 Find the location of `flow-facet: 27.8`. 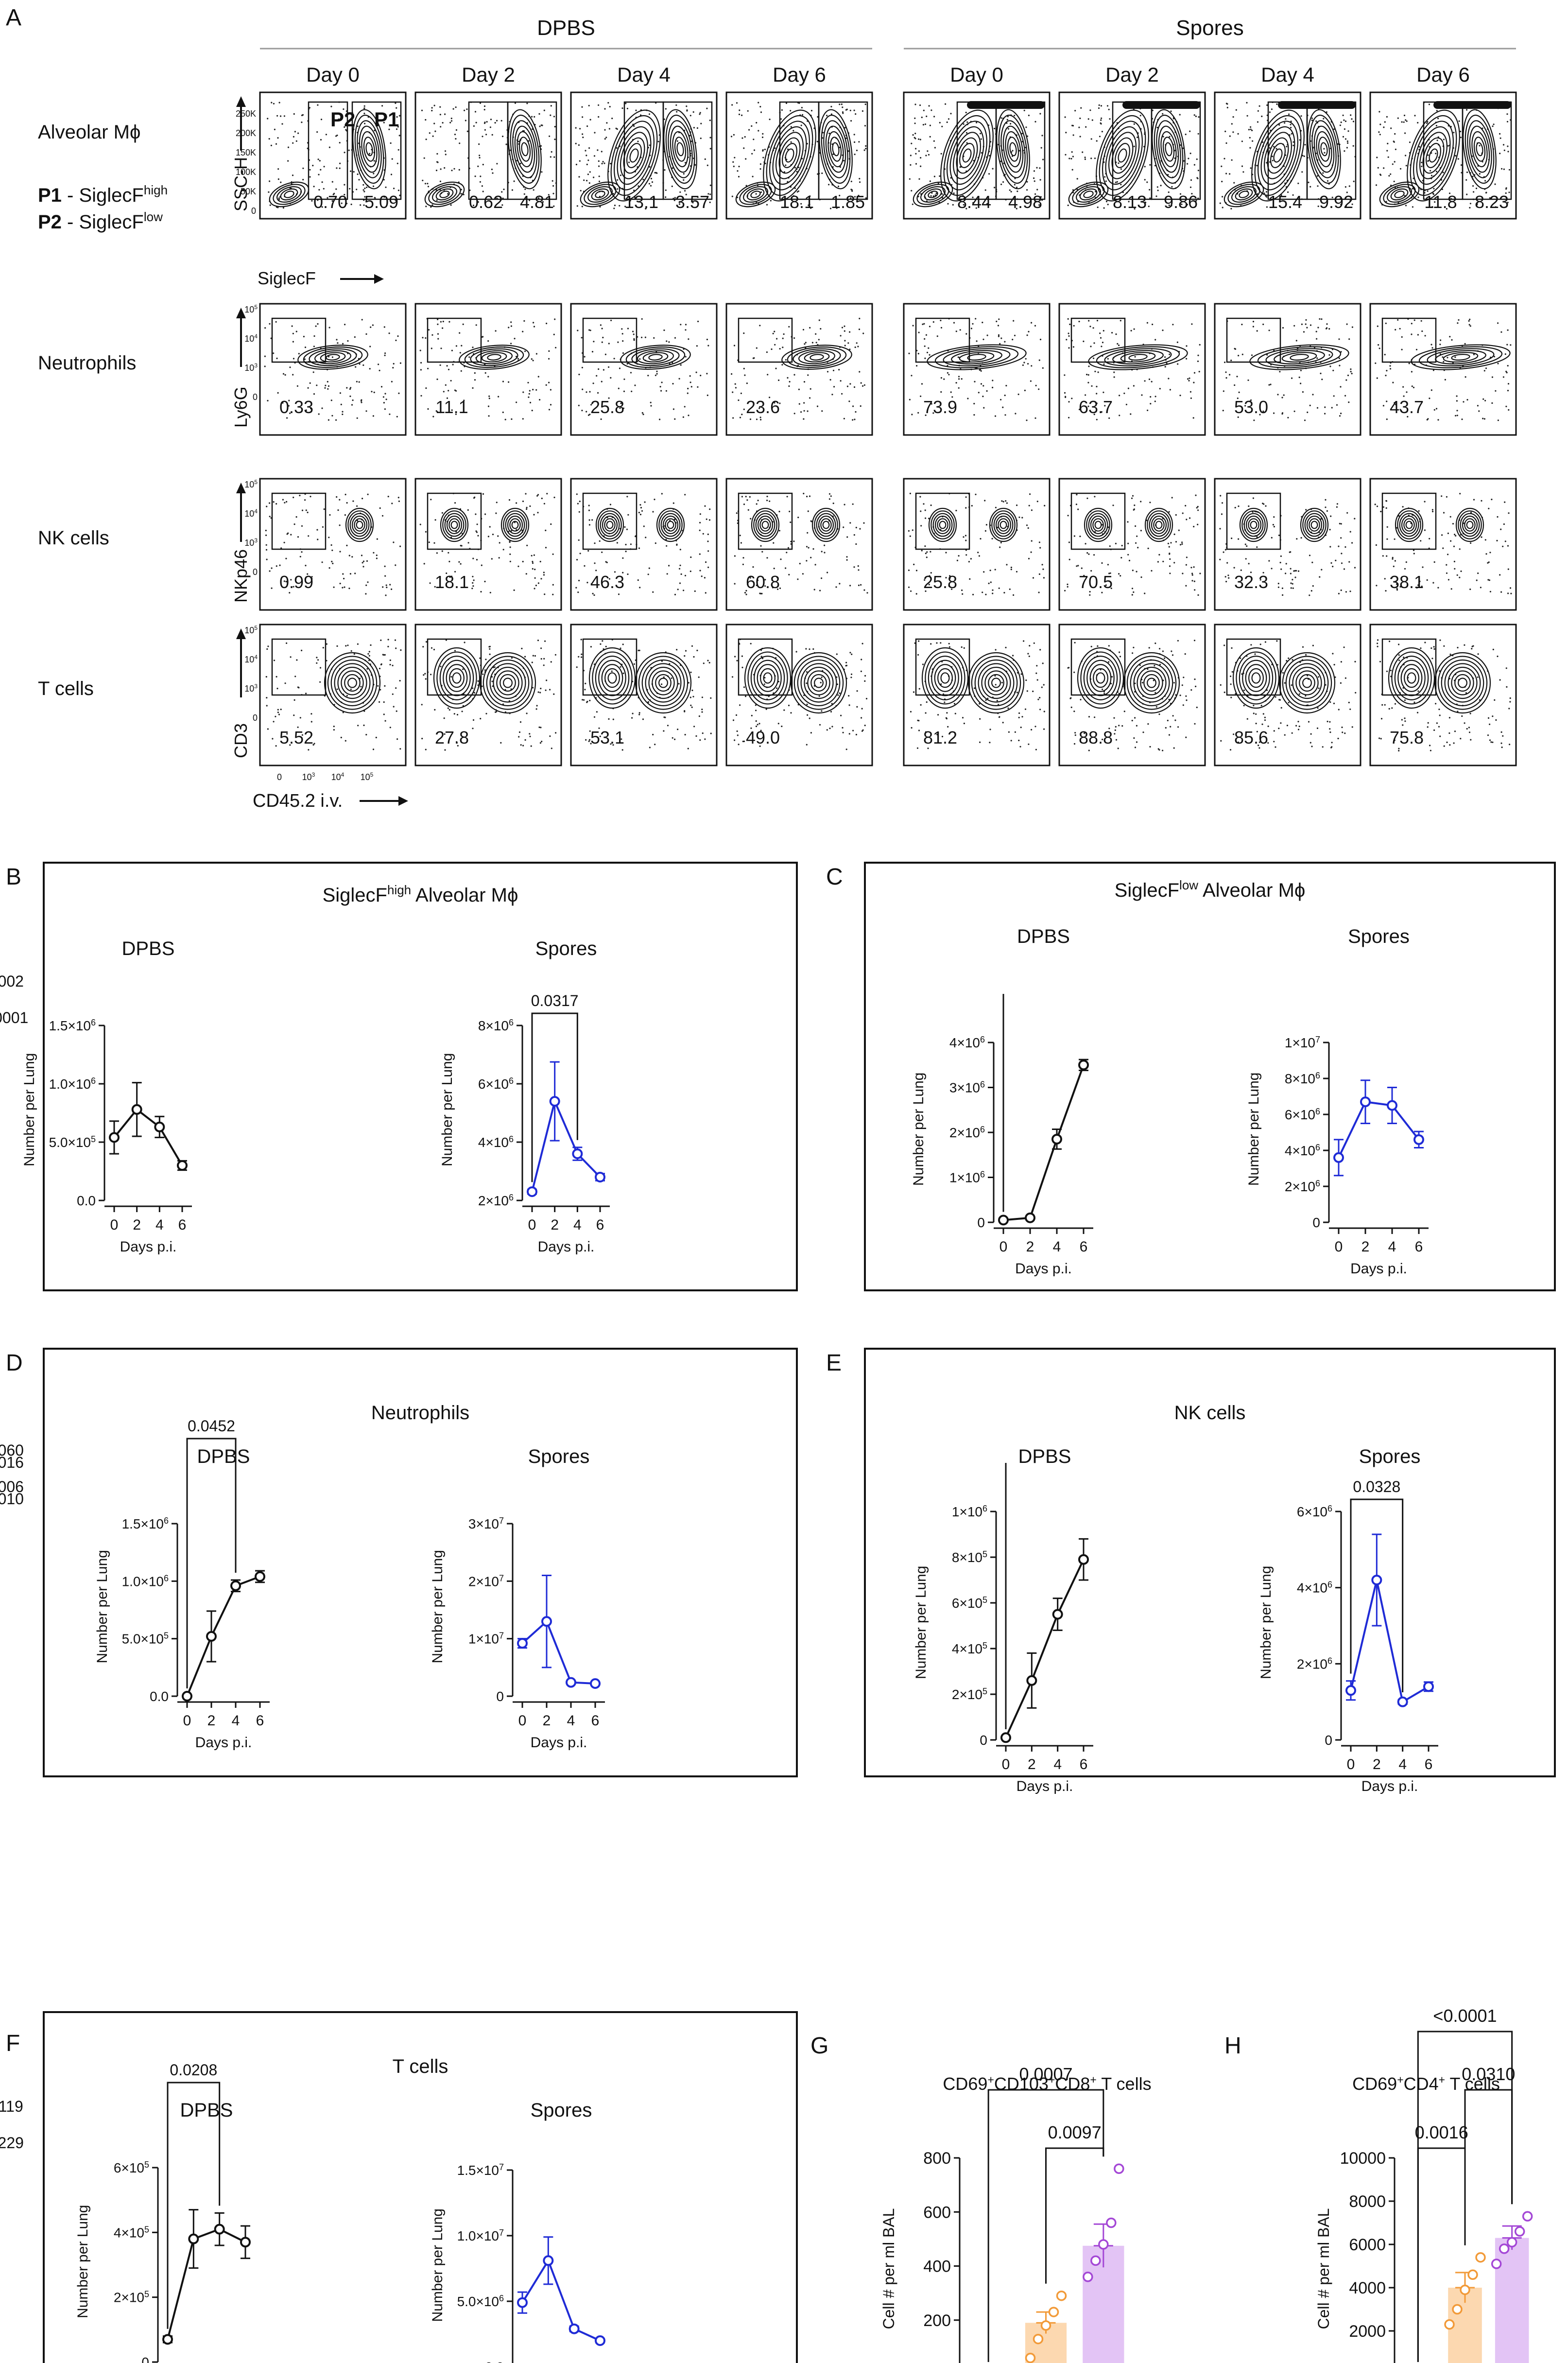

flow-facet: 27.8 is located at coordinates (488, 695).